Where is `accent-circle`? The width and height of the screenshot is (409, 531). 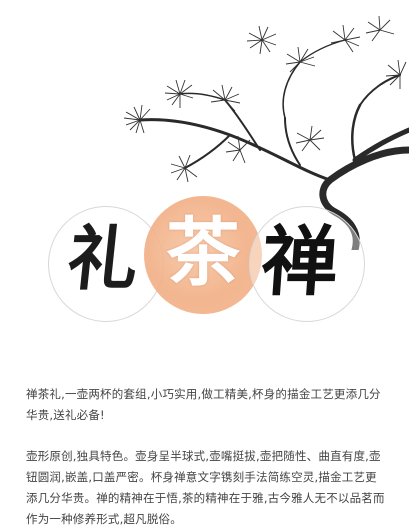 accent-circle is located at coordinates (203, 255).